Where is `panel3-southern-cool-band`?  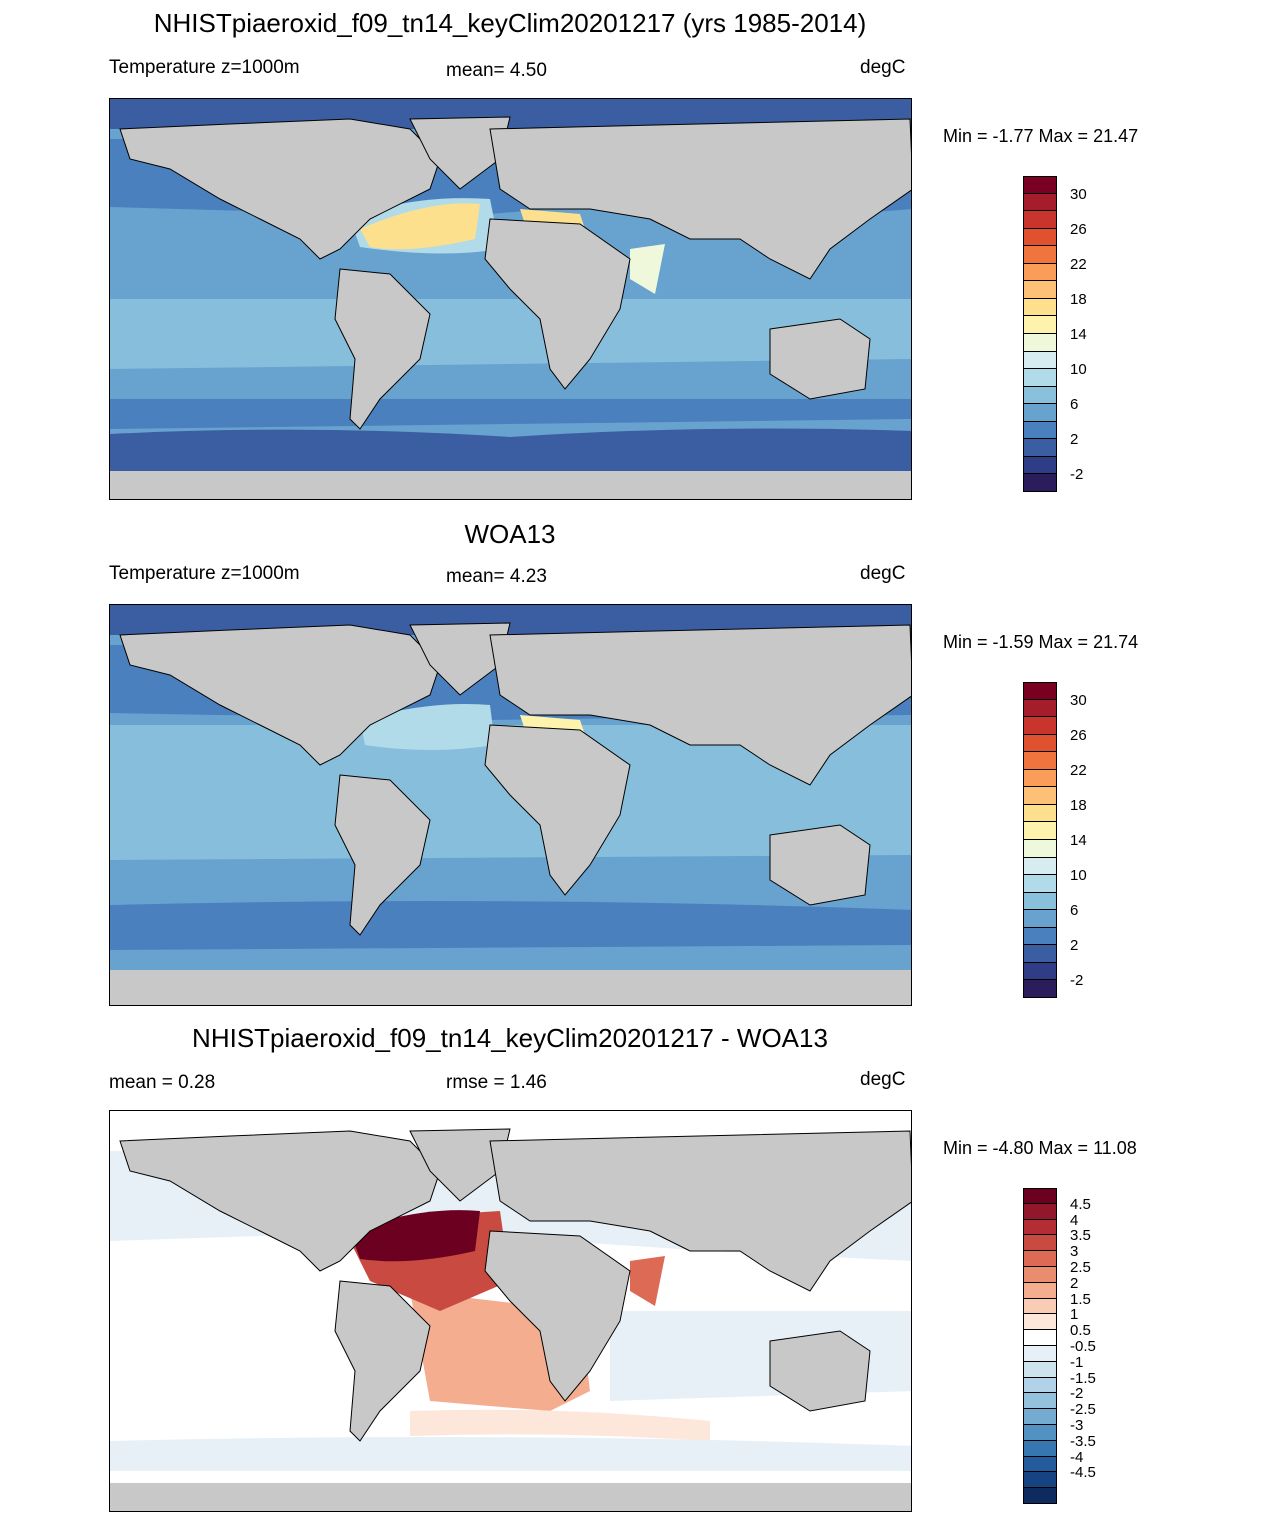 panel3-southern-cool-band is located at coordinates (510, 1454).